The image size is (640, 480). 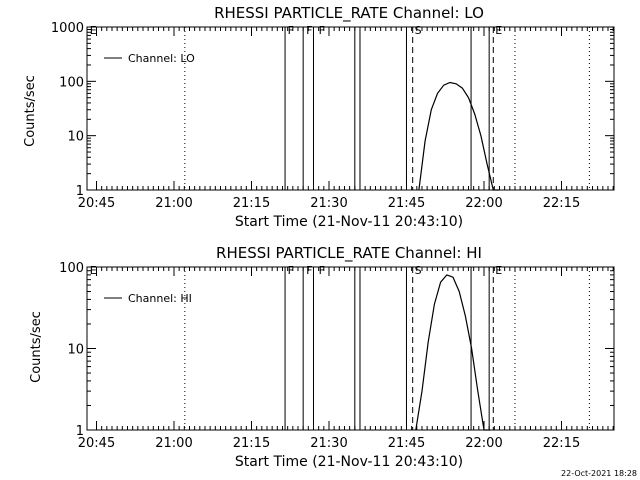 I want to click on flag-letter-lo: S, so click(x=418, y=30).